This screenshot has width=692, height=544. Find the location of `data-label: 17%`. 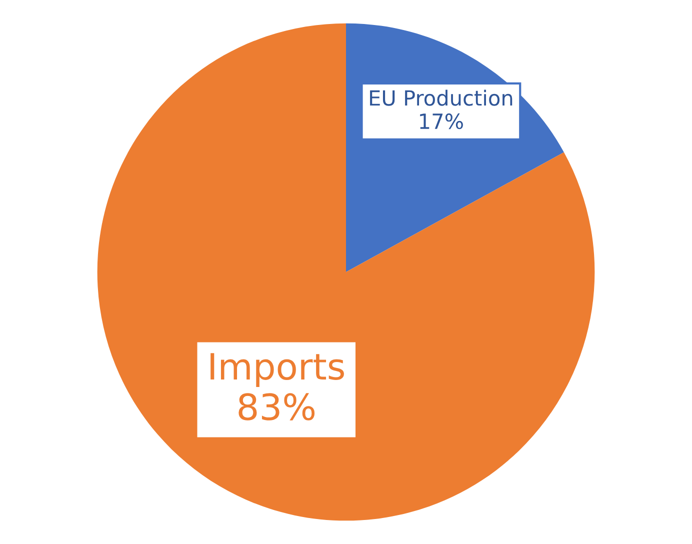

data-label: 17% is located at coordinates (441, 121).